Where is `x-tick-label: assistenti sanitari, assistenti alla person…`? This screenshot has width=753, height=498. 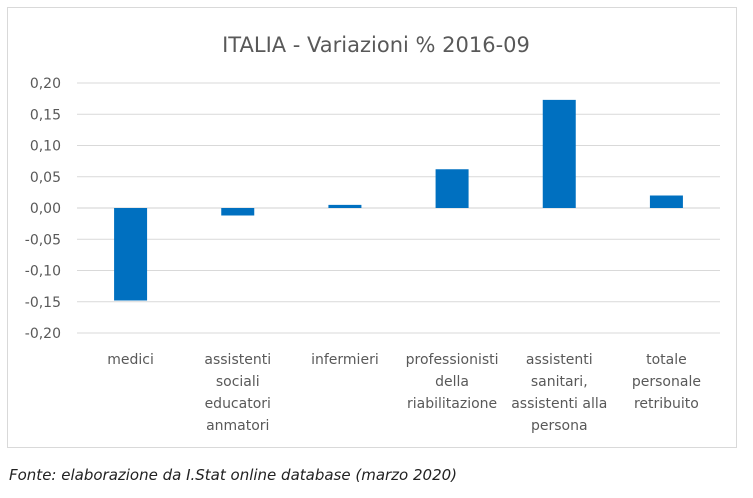
x-tick-label: assistenti sanitari, assistenti alla person… is located at coordinates (559, 393).